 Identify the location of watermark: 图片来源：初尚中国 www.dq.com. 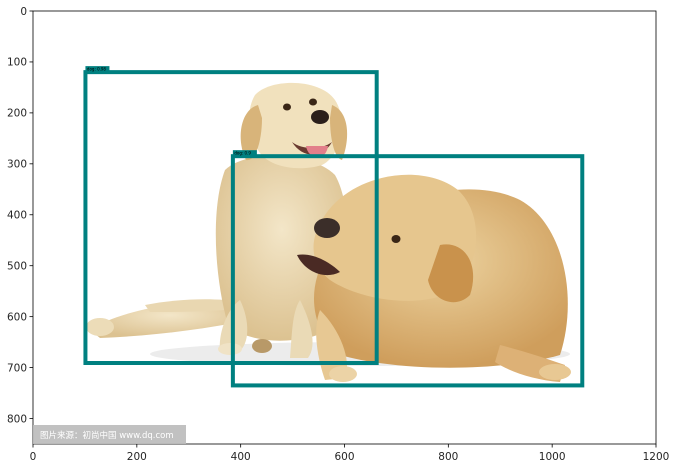
(109, 434).